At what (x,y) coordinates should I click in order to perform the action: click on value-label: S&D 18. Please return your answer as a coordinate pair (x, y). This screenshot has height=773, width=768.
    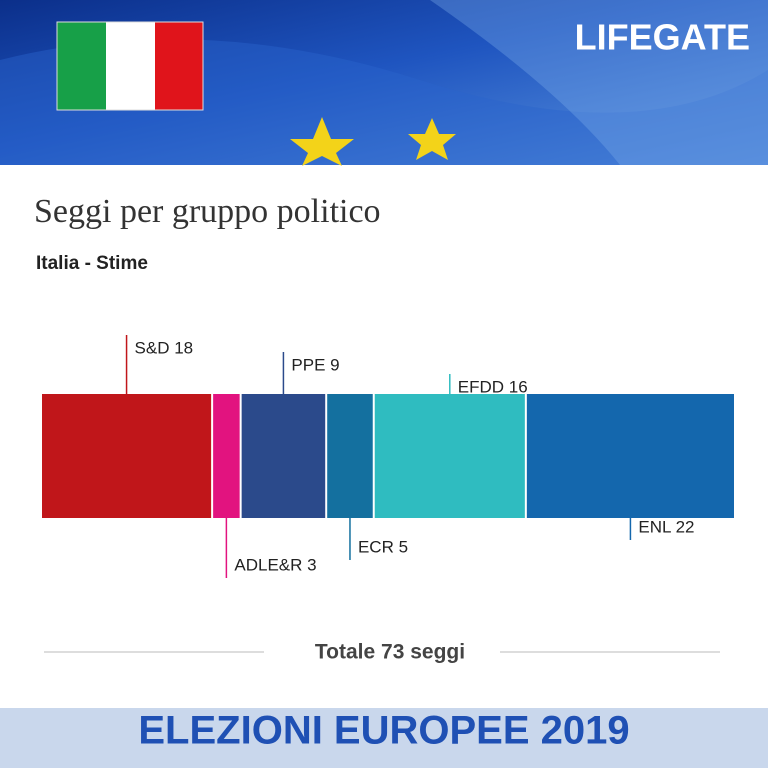
    Looking at the image, I should click on (164, 347).